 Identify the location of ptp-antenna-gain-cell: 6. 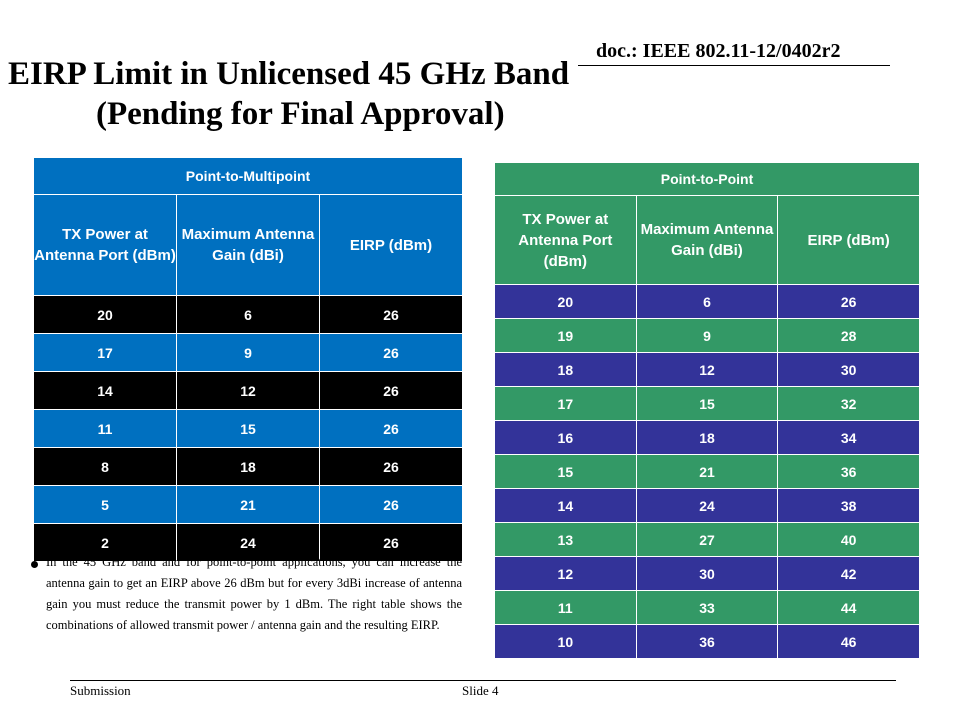
(707, 301).